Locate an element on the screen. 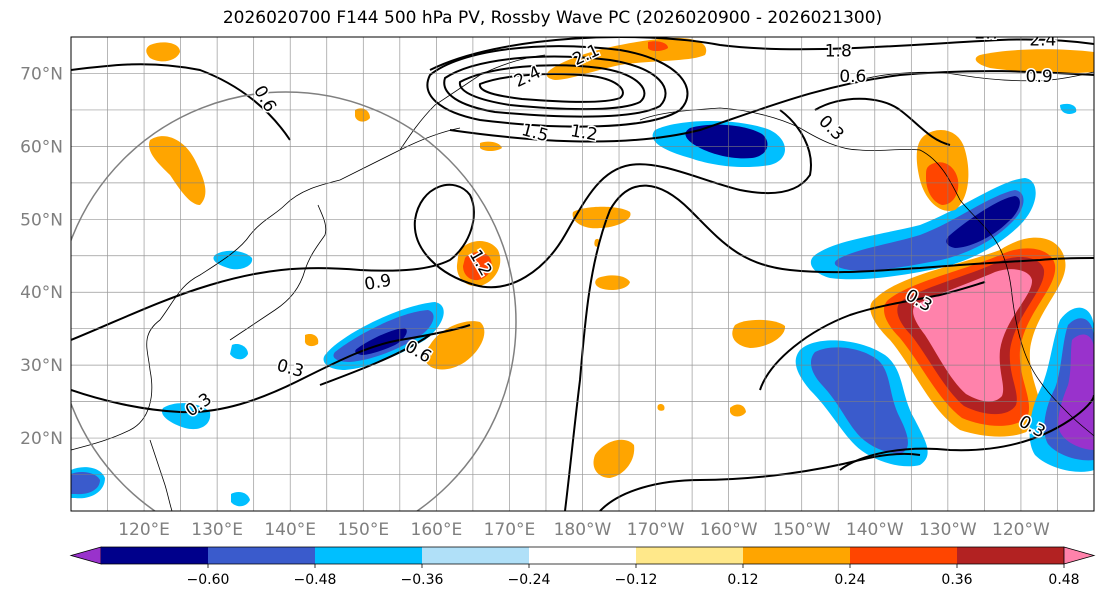 Image resolution: width=1105 pixels, height=604 pixels. negative-anomaly-sea-of-japan is located at coordinates (233, 260).